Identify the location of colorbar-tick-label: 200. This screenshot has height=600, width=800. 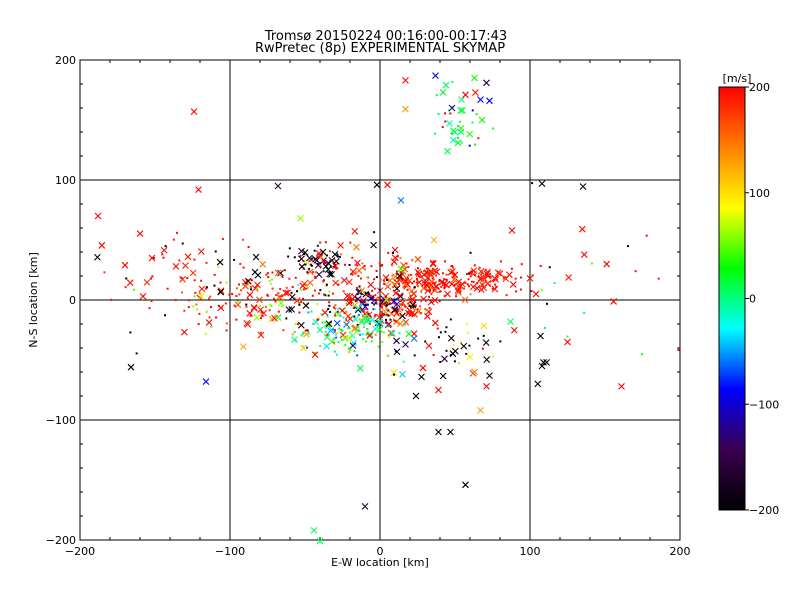
(759, 87).